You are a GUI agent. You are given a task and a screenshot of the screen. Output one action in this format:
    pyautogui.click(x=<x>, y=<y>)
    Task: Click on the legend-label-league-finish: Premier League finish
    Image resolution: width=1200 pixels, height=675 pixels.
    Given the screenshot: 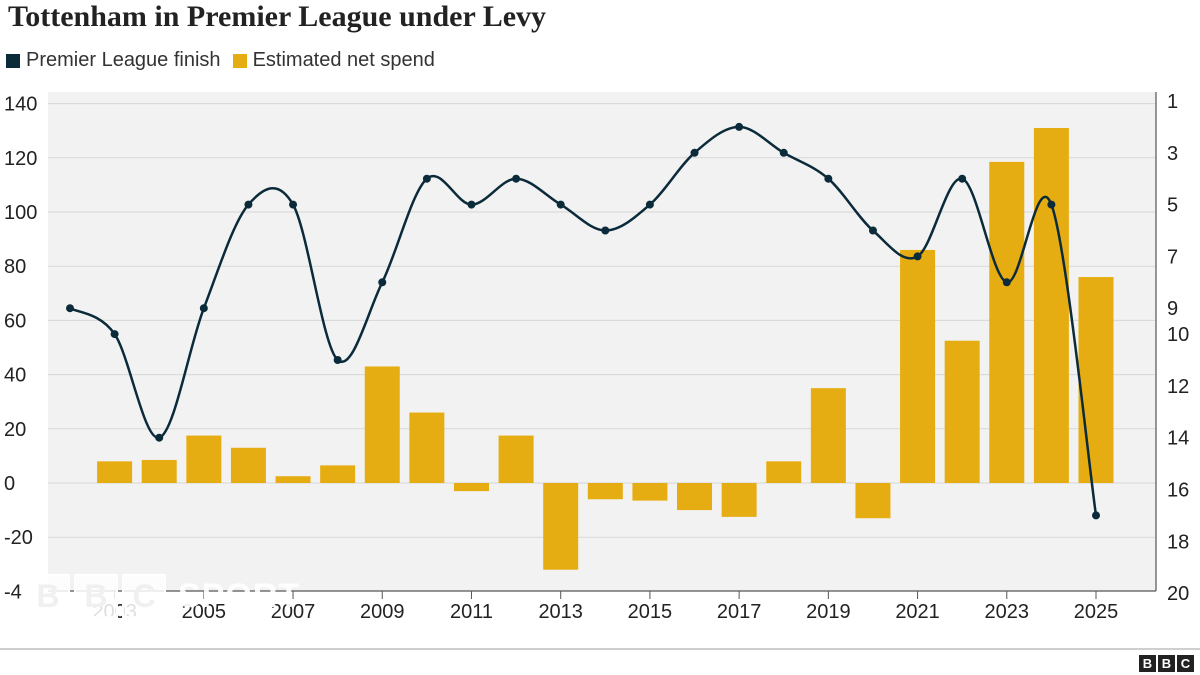 What is the action you would take?
    pyautogui.click(x=123, y=60)
    